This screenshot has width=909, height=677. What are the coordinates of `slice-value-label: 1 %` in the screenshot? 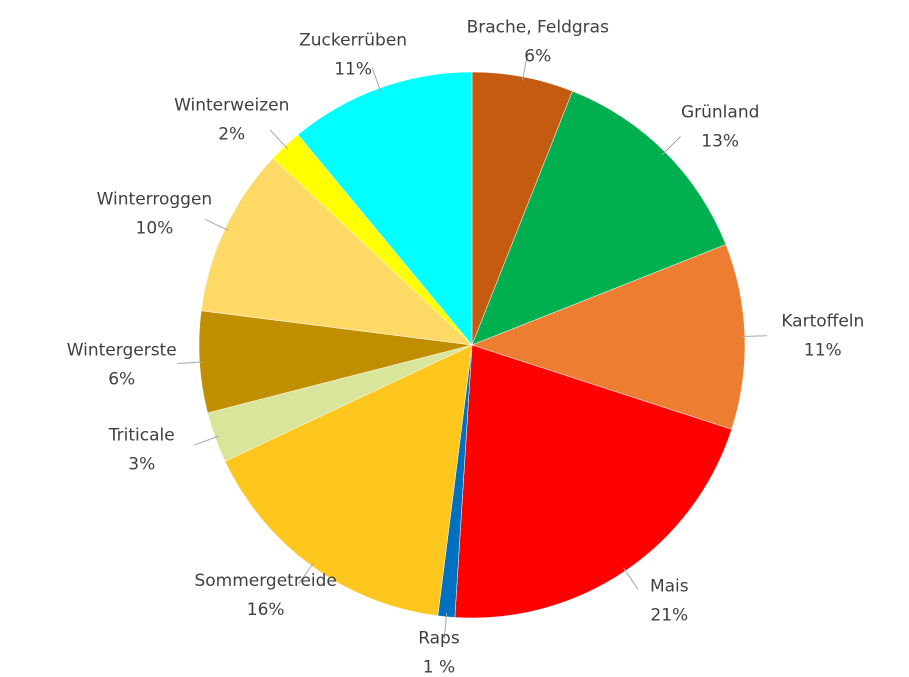 It's located at (439, 667).